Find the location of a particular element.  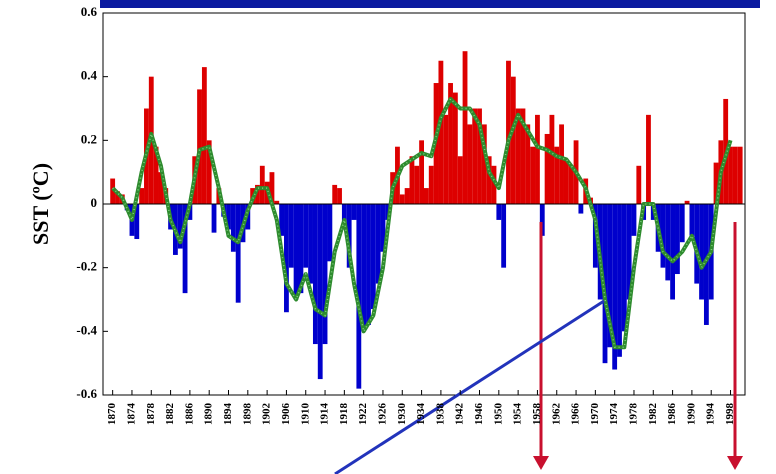

x-tick-label: 1926 is located at coordinates (383, 414).